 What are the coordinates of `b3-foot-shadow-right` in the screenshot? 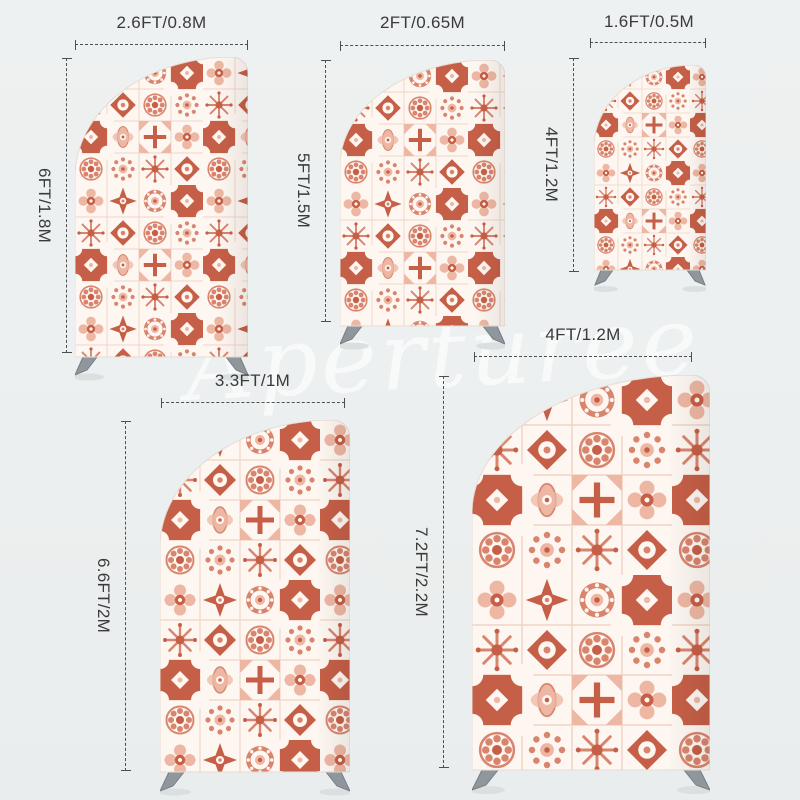 It's located at (694, 289).